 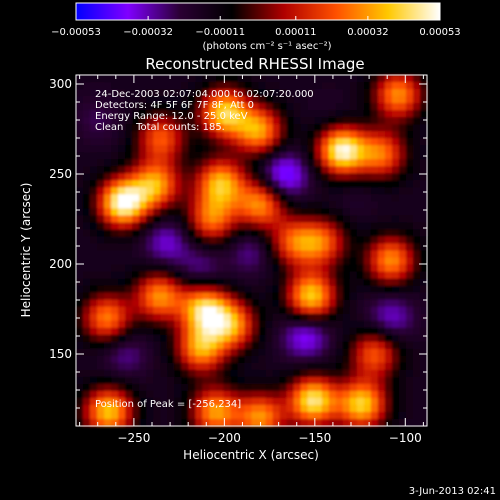 I want to click on x-axis-label: Heliocentric X (arcsec), so click(x=251, y=455).